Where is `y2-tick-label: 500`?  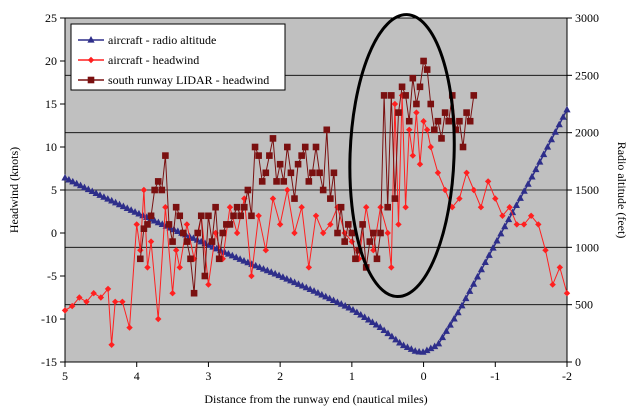
y2-tick-label: 500 is located at coordinates (584, 305).